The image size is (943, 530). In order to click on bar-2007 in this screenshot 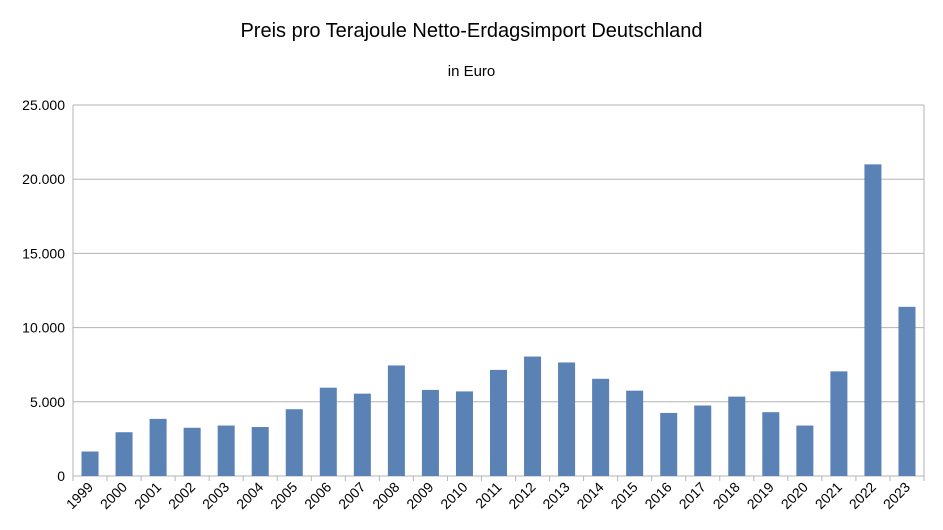, I will do `click(362, 434)`.